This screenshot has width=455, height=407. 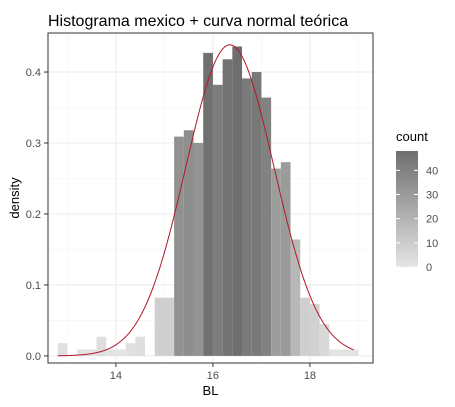 I want to click on legend-break-label: 10, so click(x=432, y=244).